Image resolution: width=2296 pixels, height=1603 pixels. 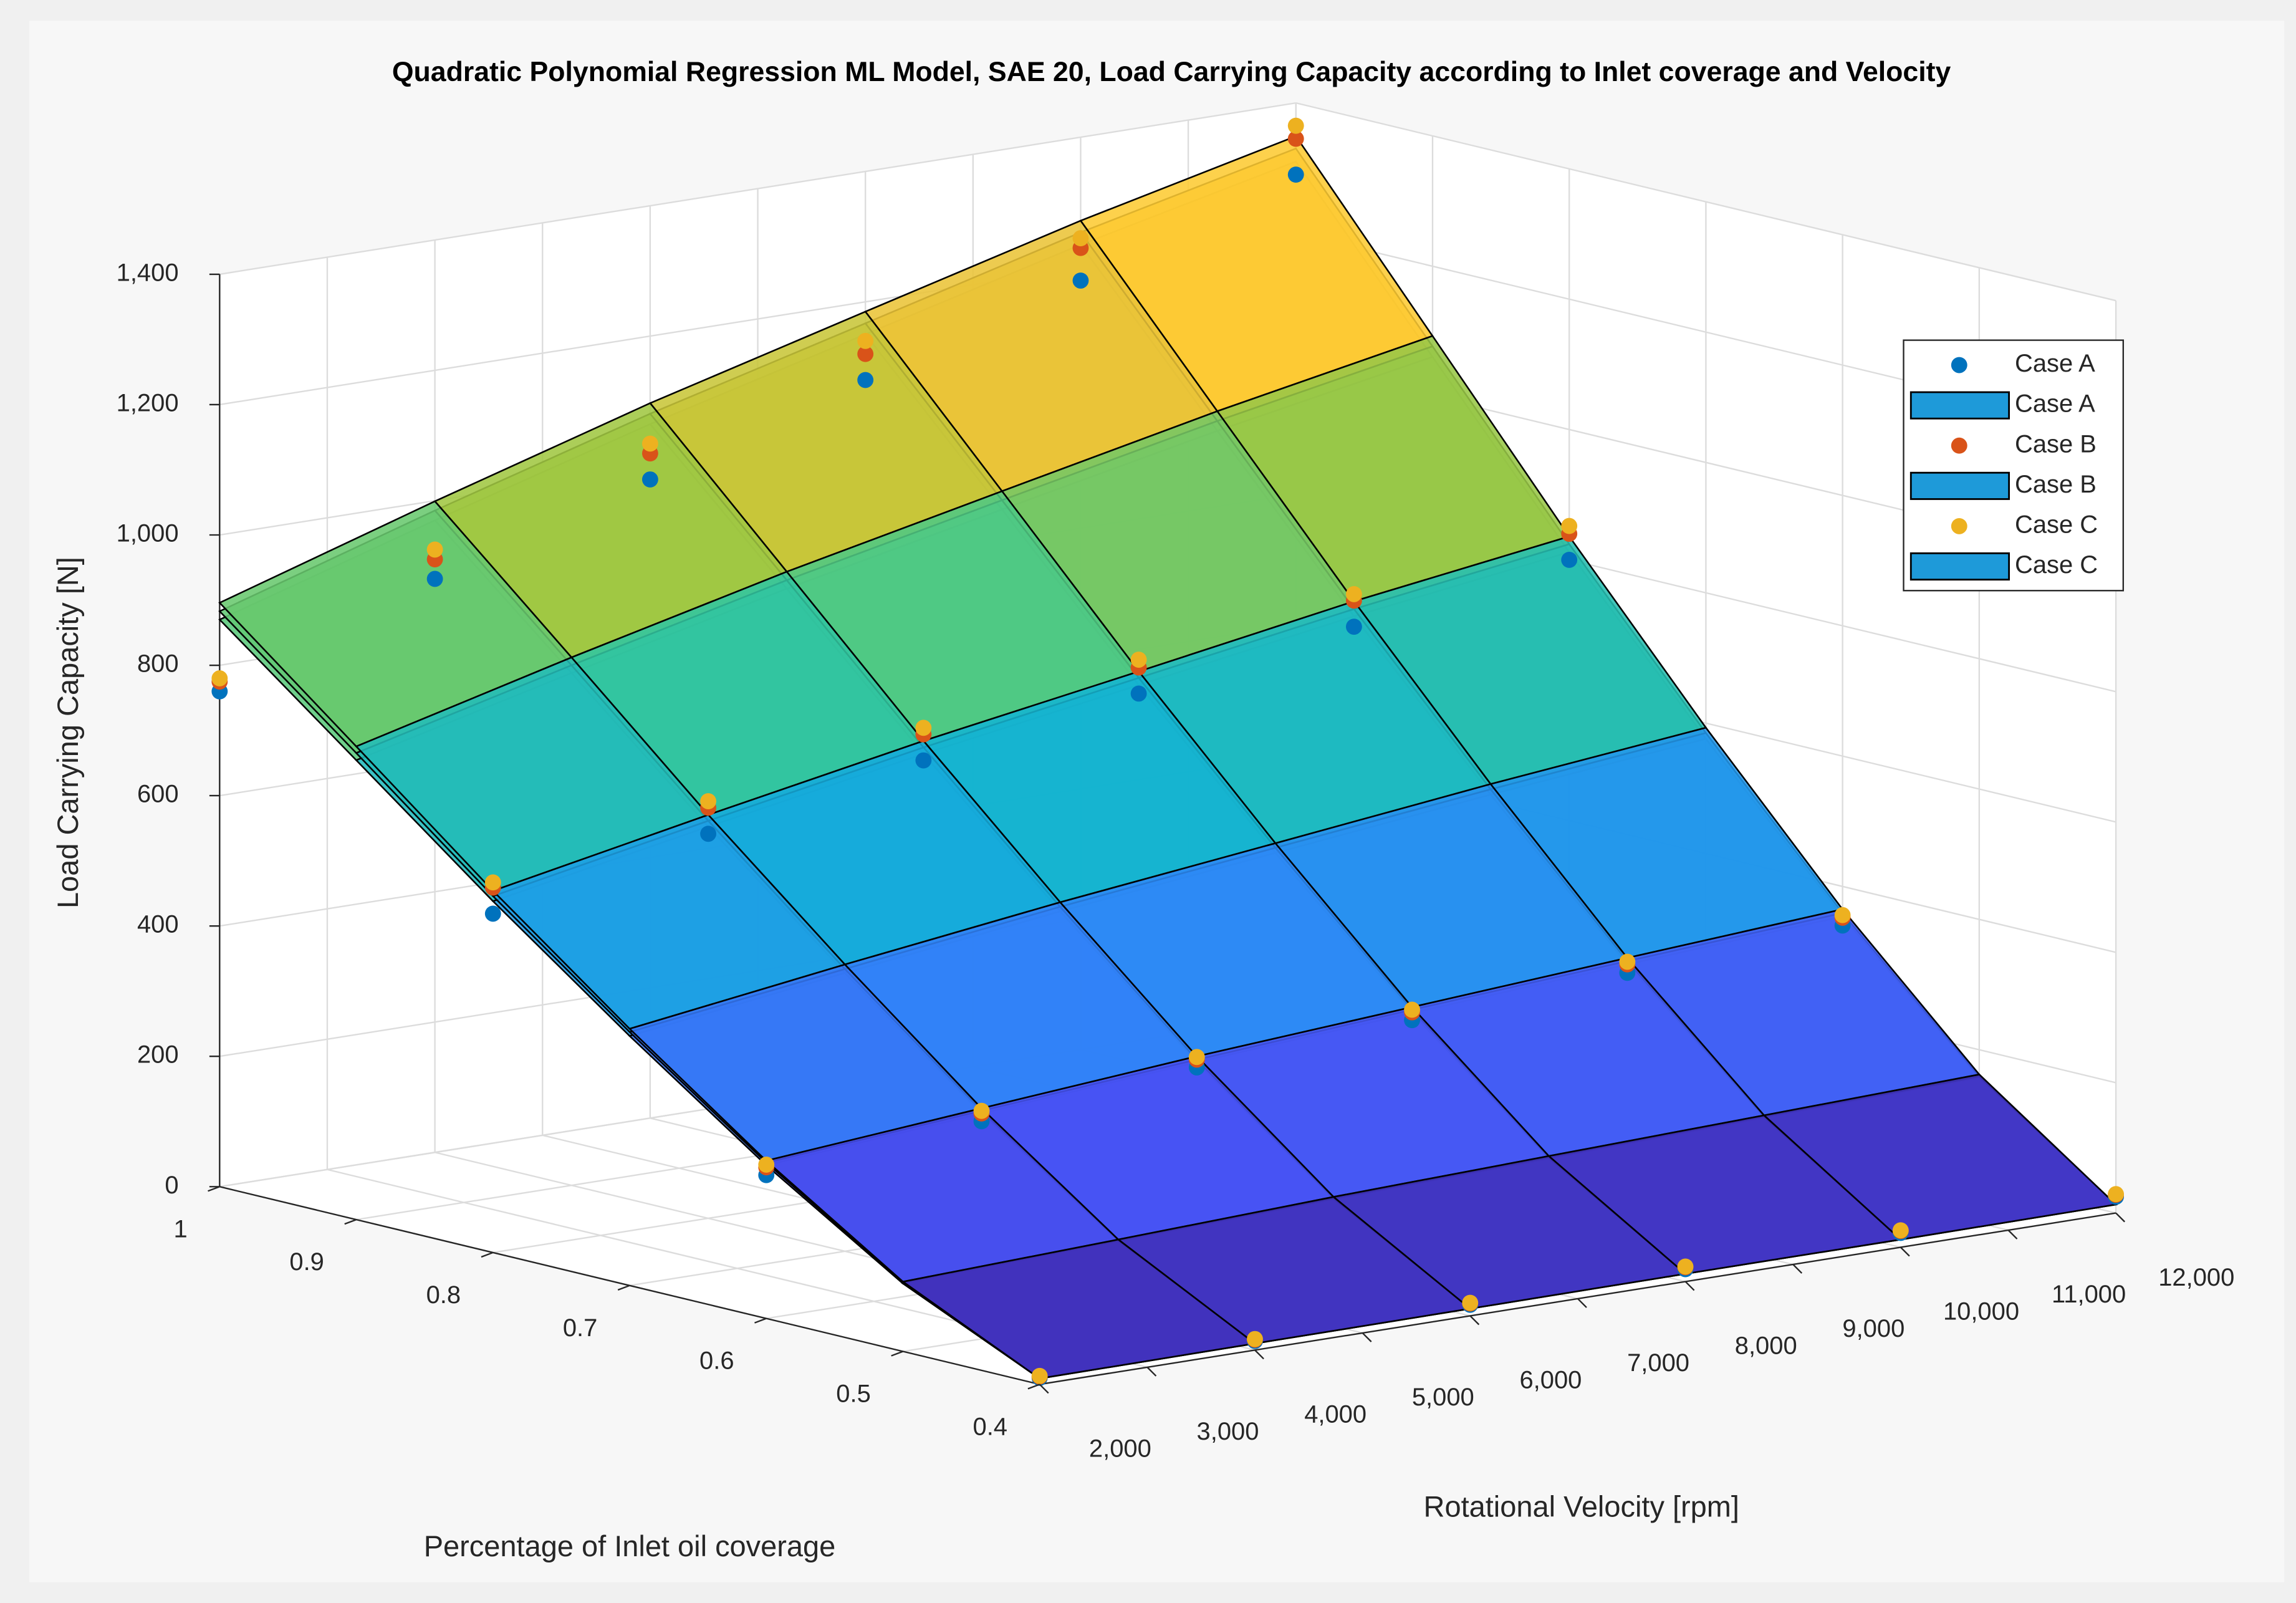 I want to click on y-axis-label: Percentage of Inlet oil coverage, so click(x=630, y=1545).